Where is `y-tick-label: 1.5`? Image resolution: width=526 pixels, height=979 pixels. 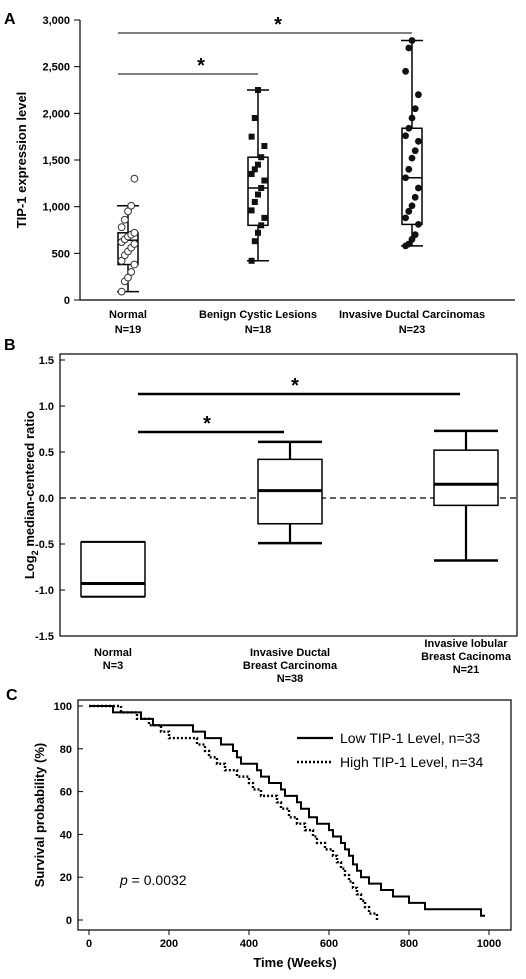 y-tick-label: 1.5 is located at coordinates (46, 361).